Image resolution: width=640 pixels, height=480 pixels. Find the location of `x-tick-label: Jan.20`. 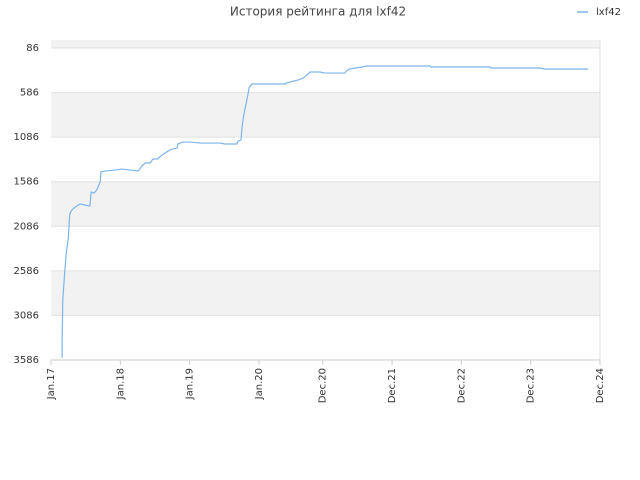

x-tick-label: Jan.20 is located at coordinates (259, 384).